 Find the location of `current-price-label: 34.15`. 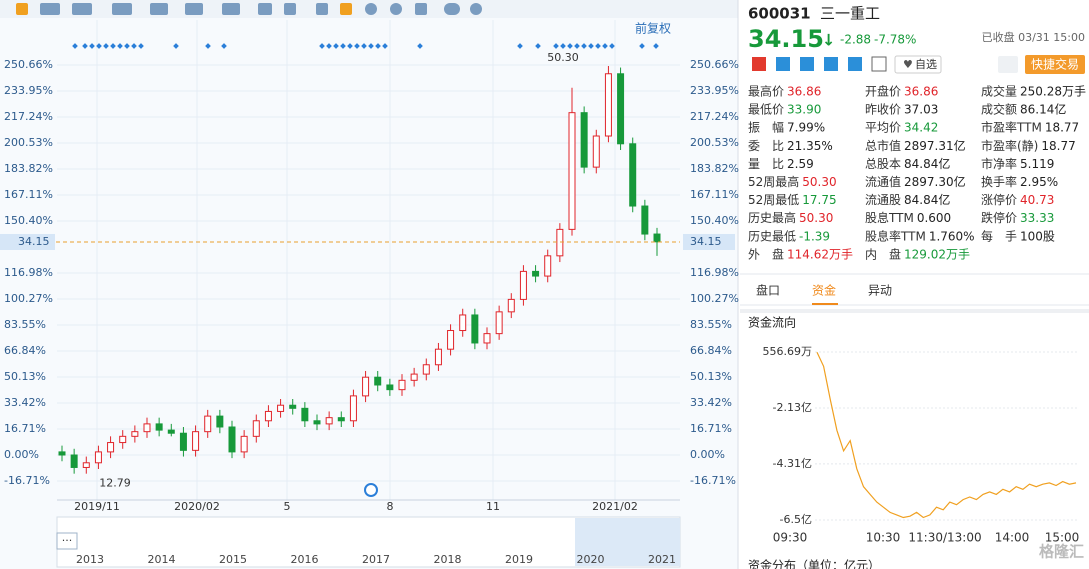

current-price-label: 34.15 is located at coordinates (34, 241).